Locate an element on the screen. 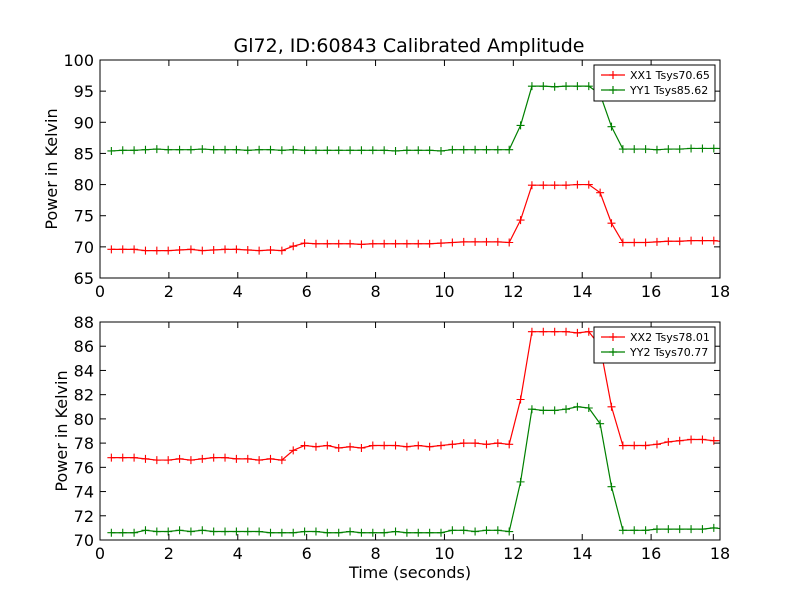  x-tick-label-1-9: 18 is located at coordinates (720, 291).